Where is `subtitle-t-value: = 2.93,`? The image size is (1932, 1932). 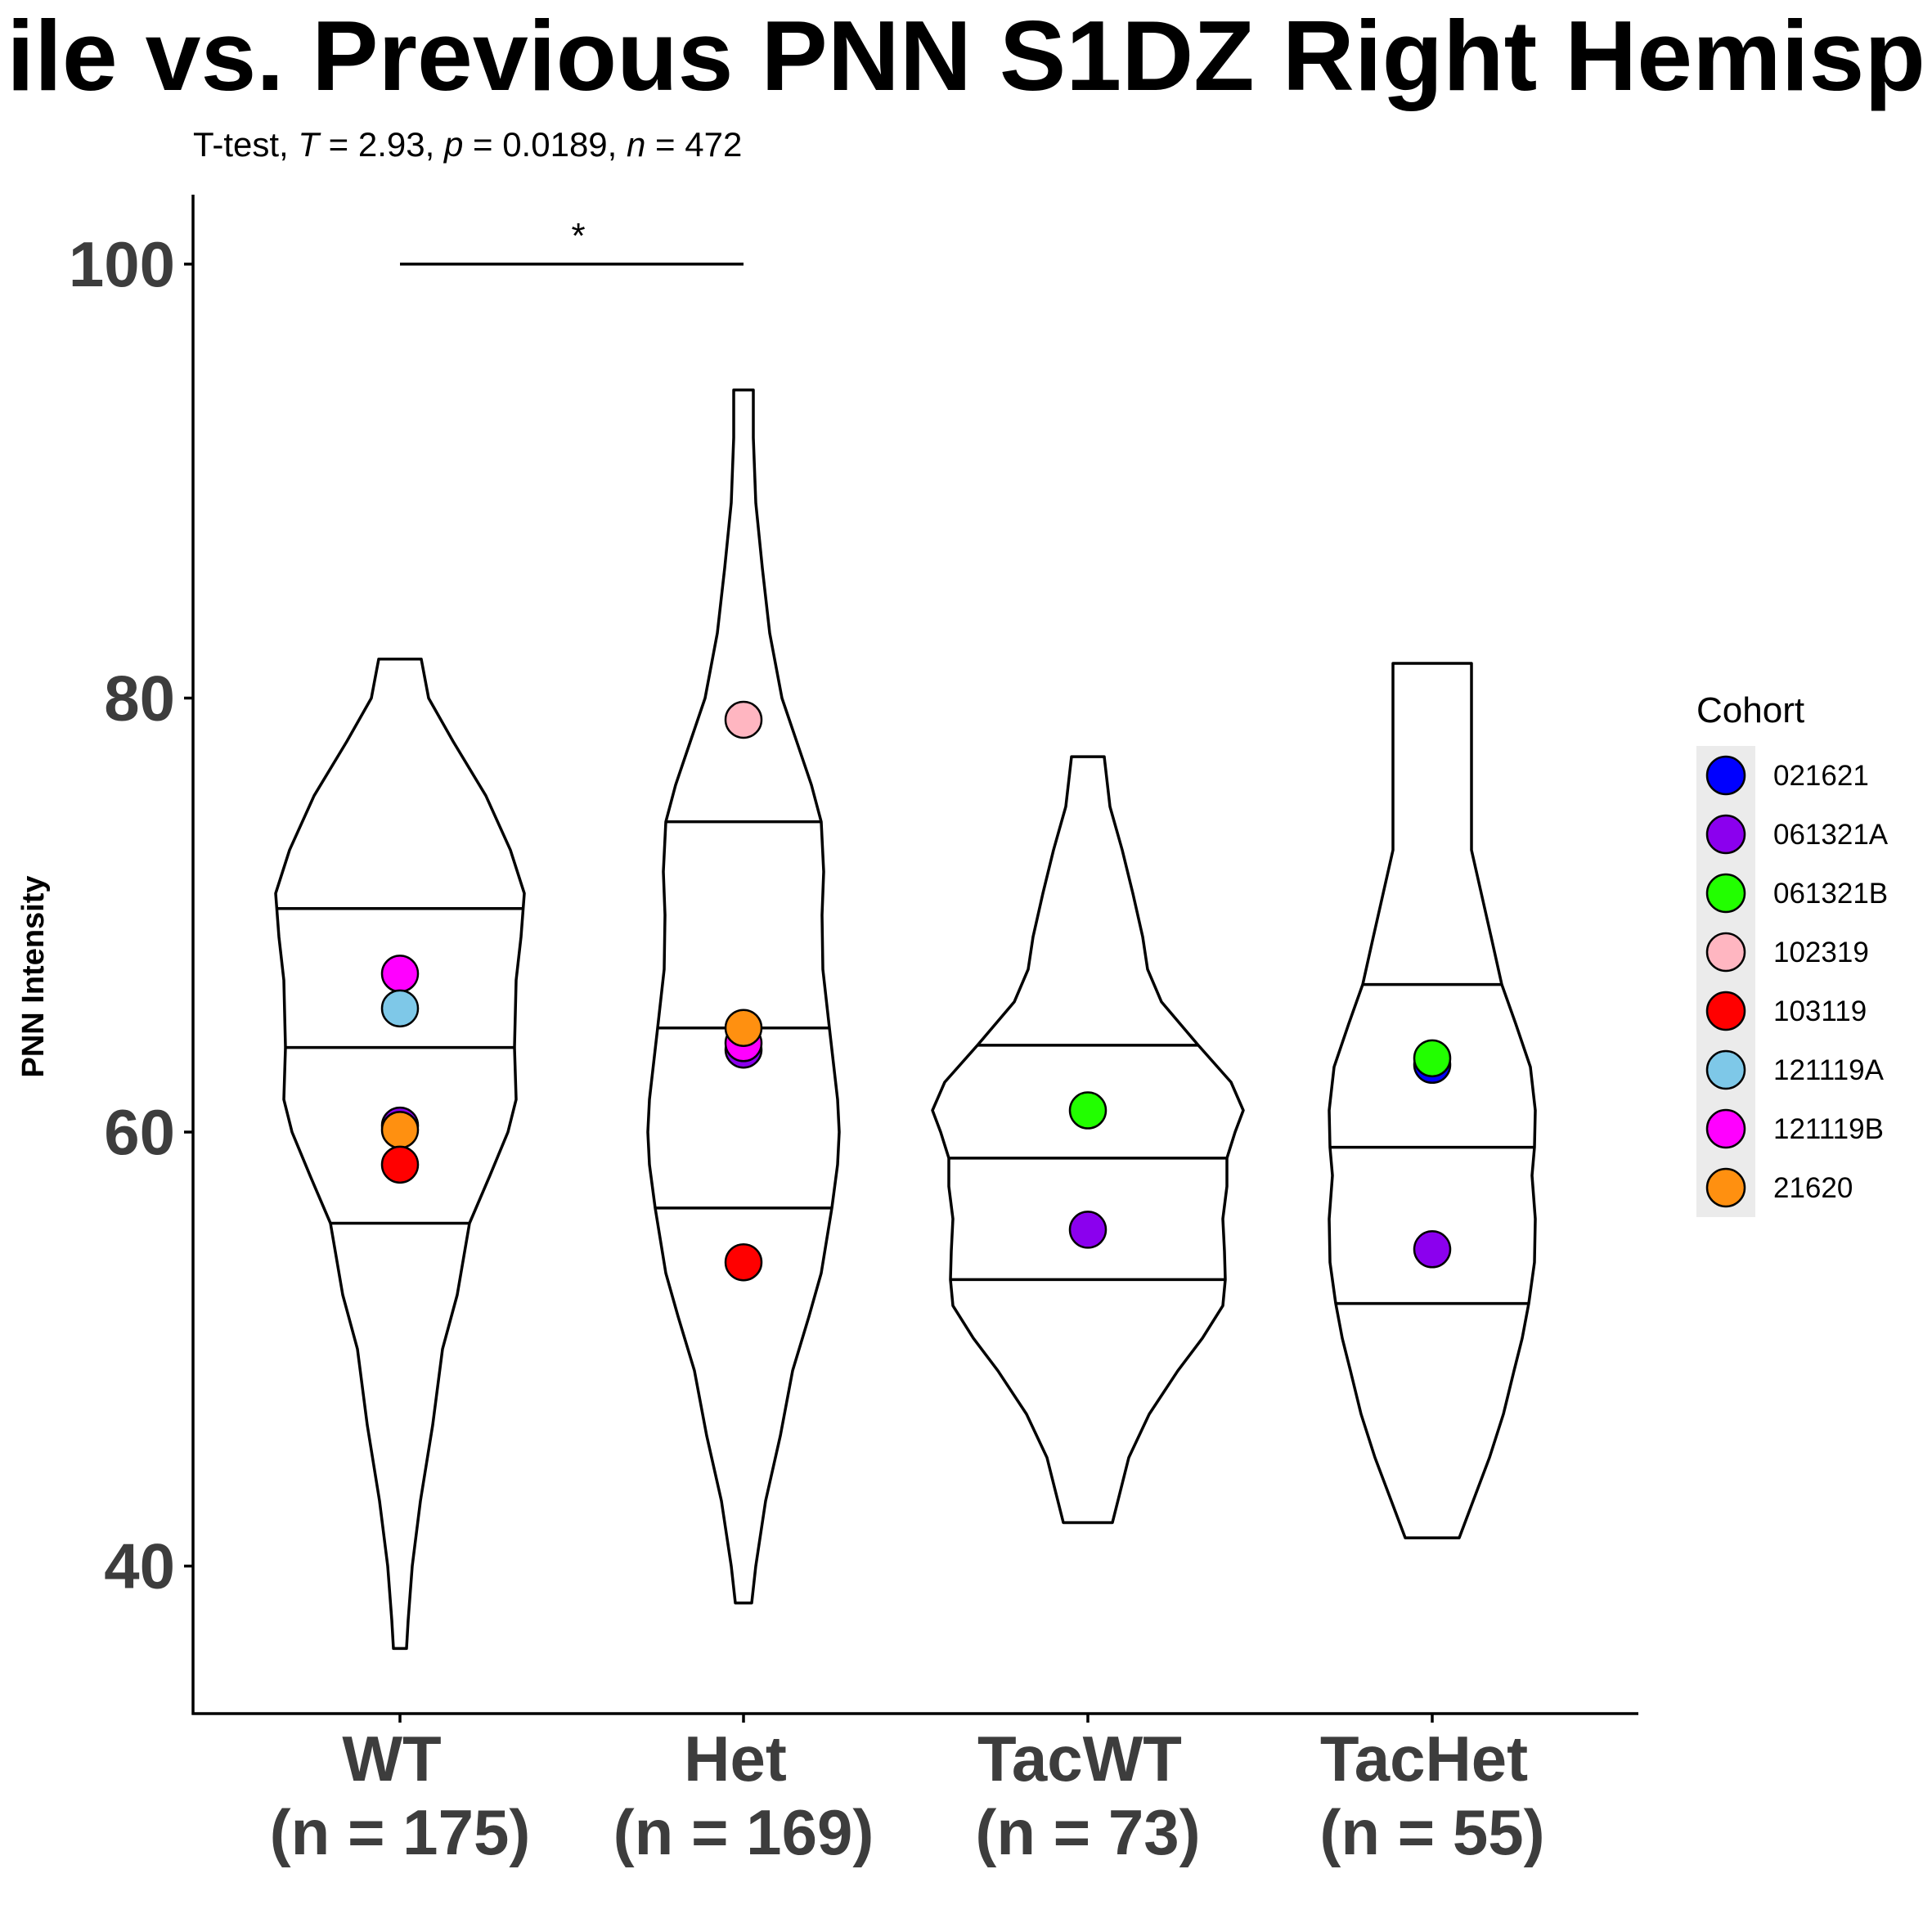 subtitle-t-value: = 2.93, is located at coordinates (382, 144).